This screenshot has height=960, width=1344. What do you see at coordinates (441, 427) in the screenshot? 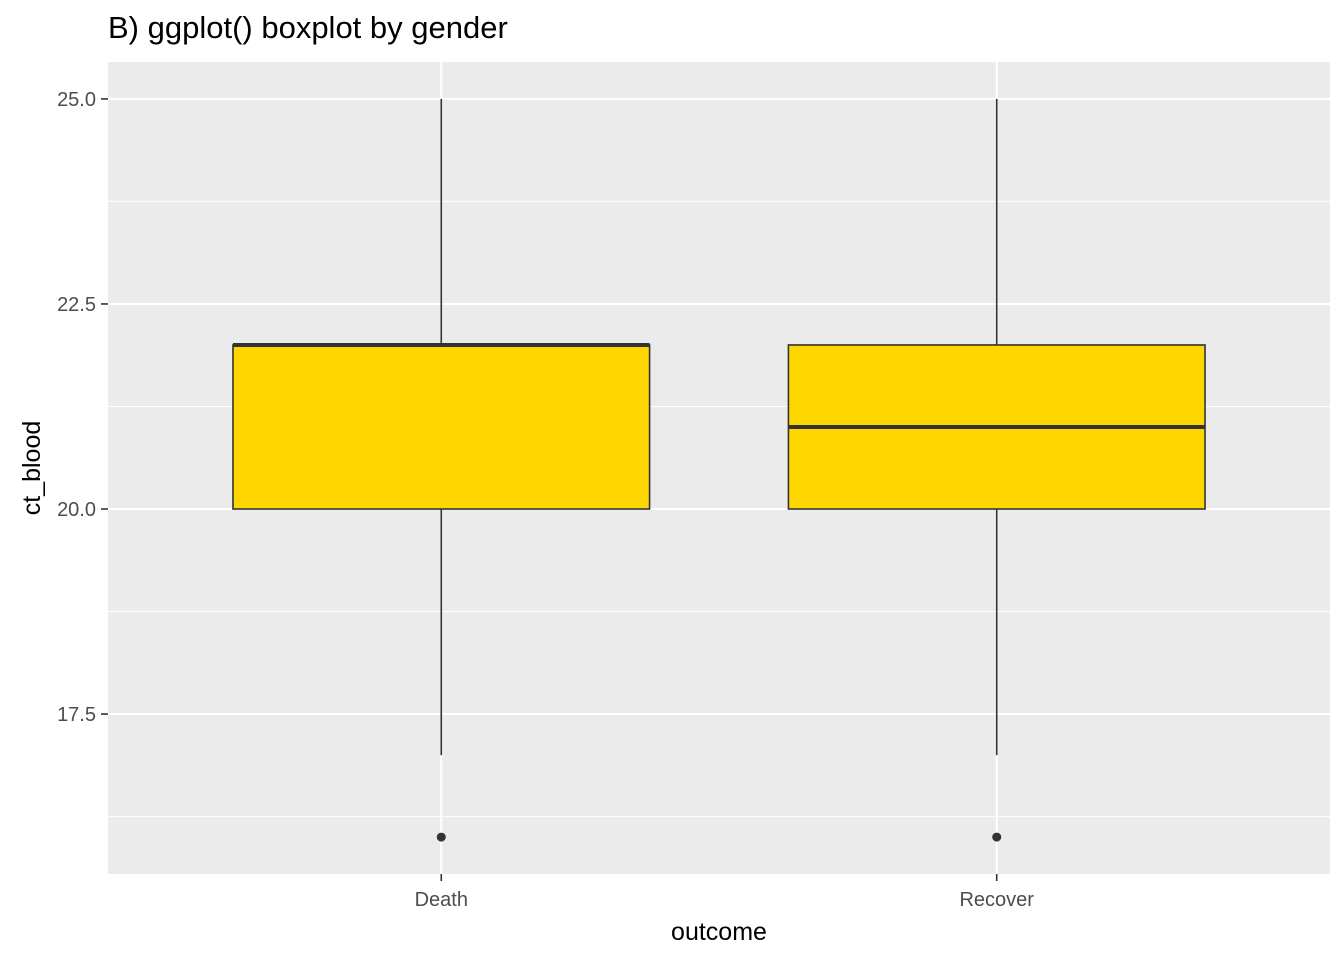
I see `box-death` at bounding box center [441, 427].